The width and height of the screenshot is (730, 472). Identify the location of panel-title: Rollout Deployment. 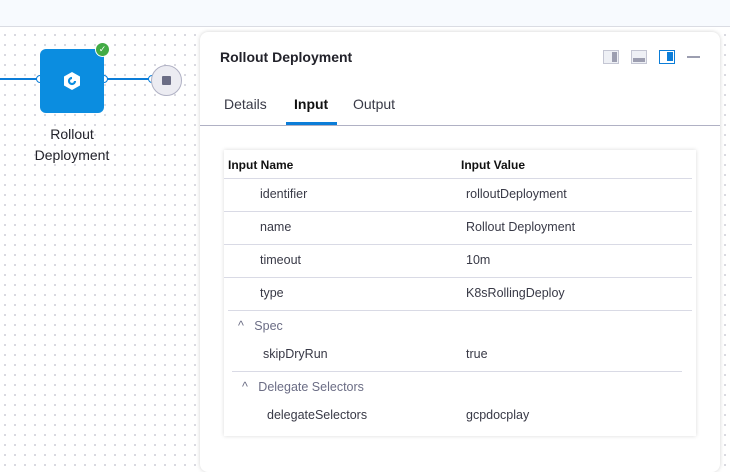
(286, 57).